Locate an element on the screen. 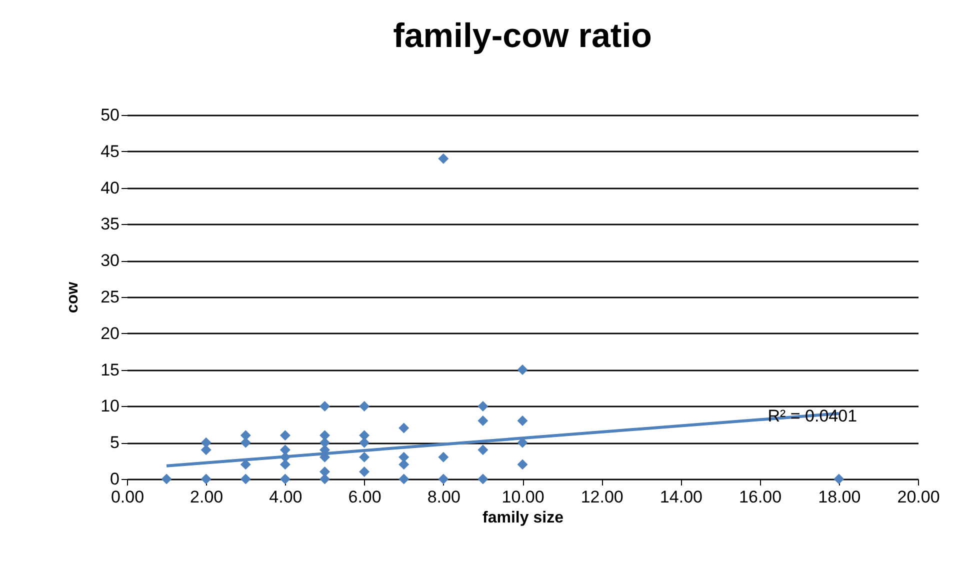  x-tick-label: 10.00 is located at coordinates (523, 497).